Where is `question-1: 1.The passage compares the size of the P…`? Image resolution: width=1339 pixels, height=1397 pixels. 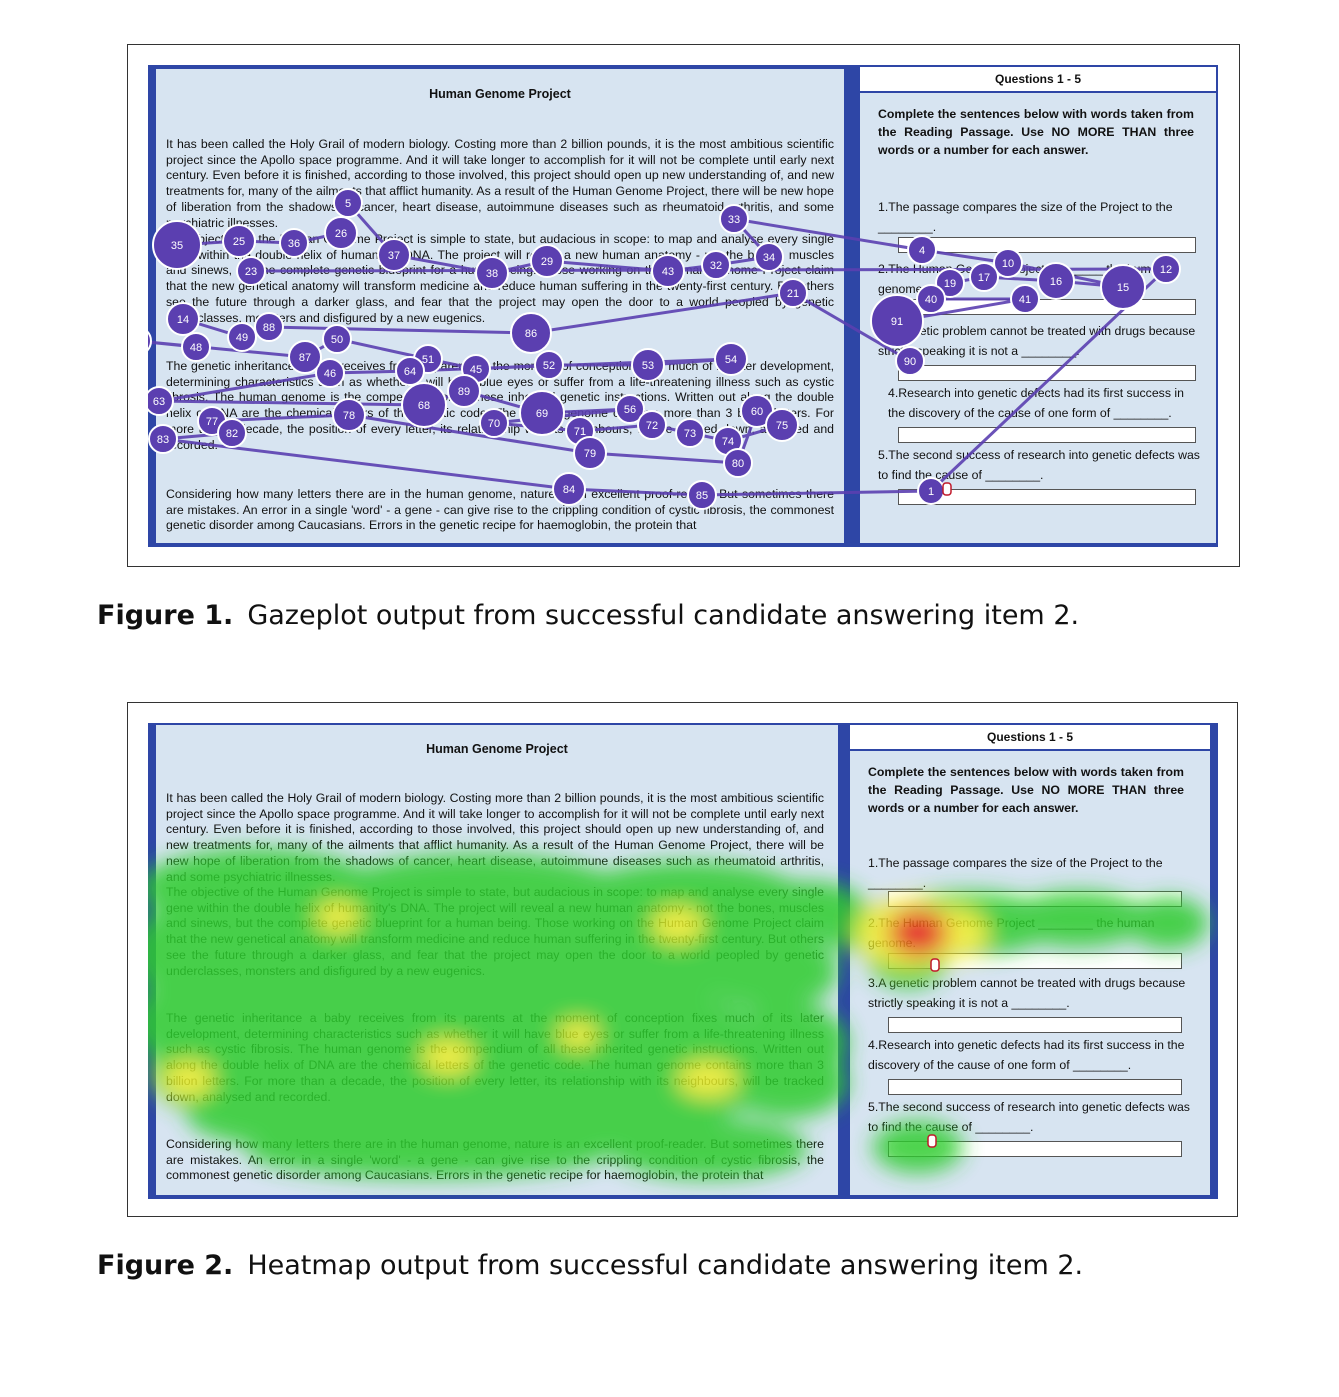 question-1: 1.The passage compares the size of the P… is located at coordinates (1015, 873).